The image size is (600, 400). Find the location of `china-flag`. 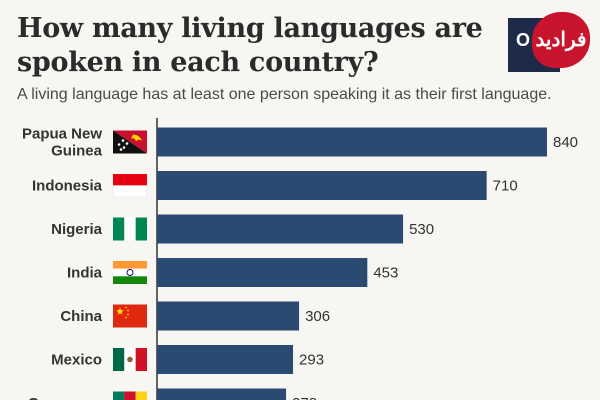

china-flag is located at coordinates (130, 316).